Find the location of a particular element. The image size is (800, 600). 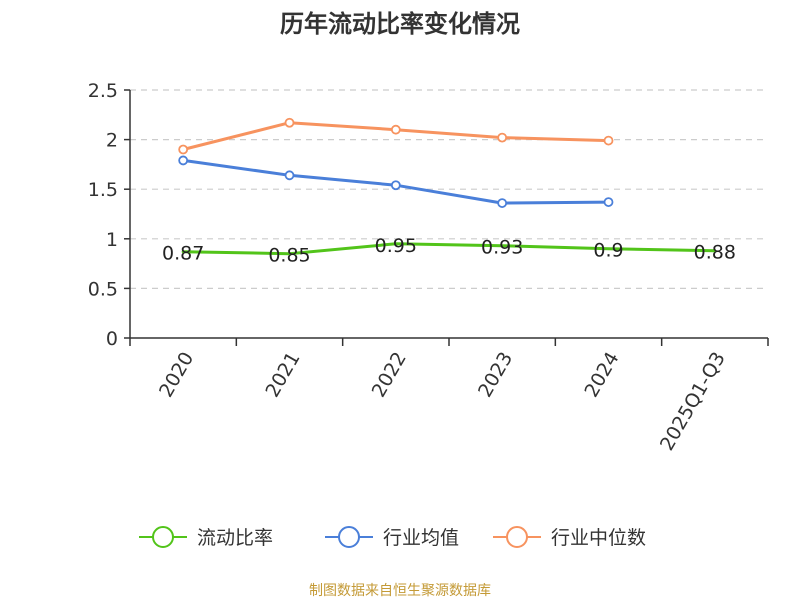

data-label: 0.88 is located at coordinates (715, 253).